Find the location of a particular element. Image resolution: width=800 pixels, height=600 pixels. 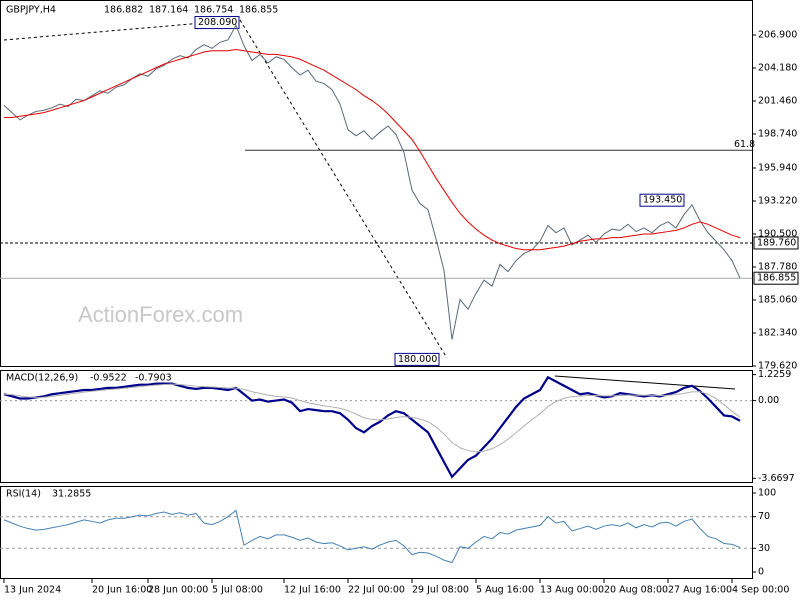

y-tick-label: 0.00 is located at coordinates (768, 400).